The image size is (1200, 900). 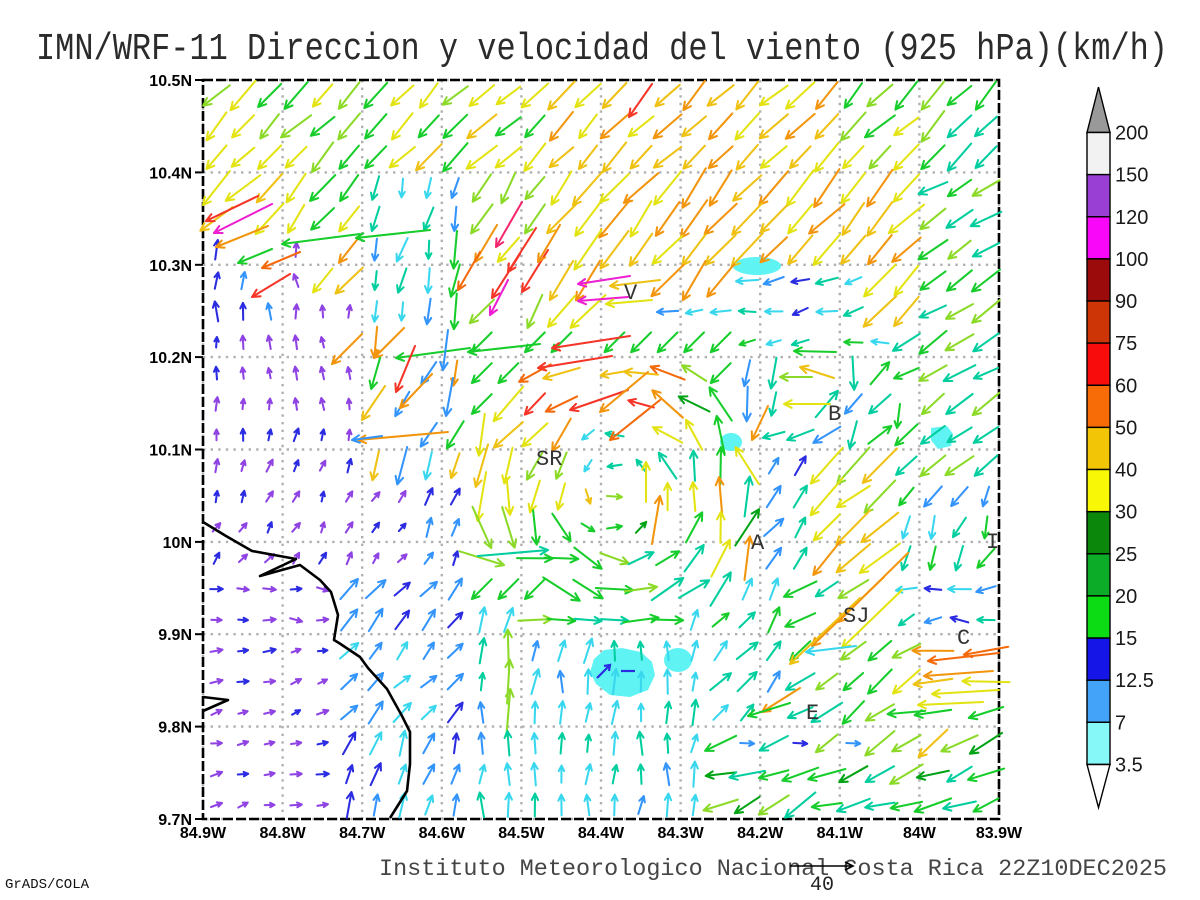 I want to click on svg-text: 84.5W, so click(x=521, y=833).